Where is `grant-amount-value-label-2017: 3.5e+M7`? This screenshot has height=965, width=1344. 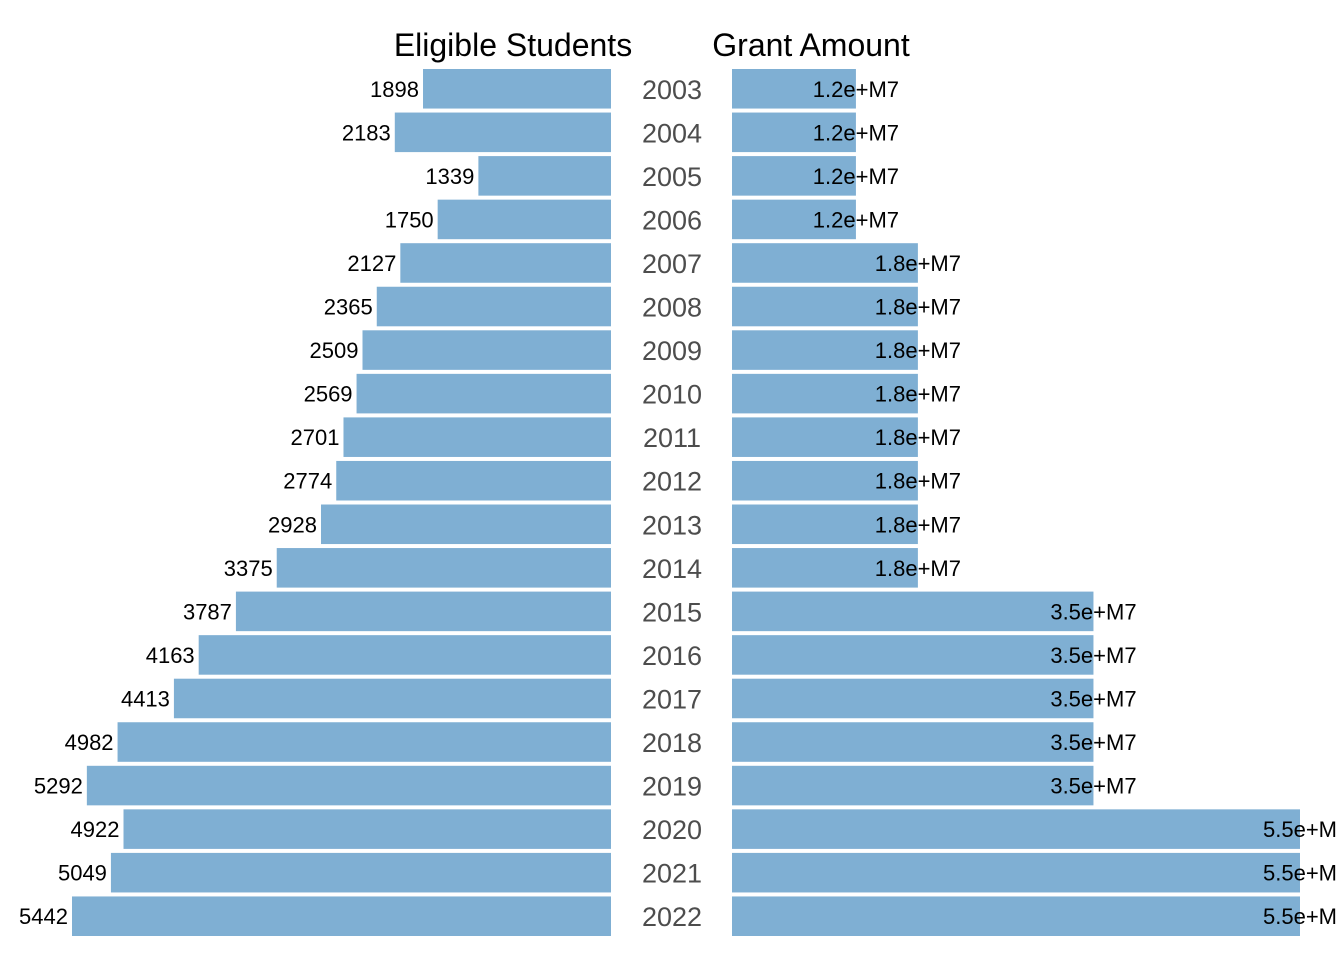 grant-amount-value-label-2017: 3.5e+M7 is located at coordinates (1093, 698).